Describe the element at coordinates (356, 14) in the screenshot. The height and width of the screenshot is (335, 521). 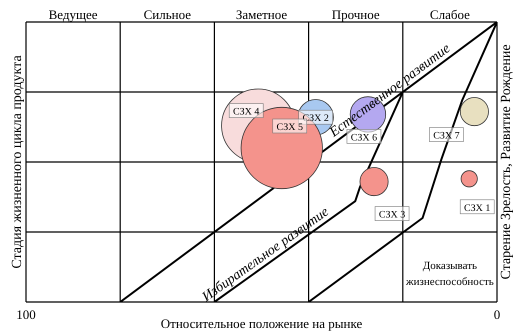
I see `annotation: Прочное` at that location.